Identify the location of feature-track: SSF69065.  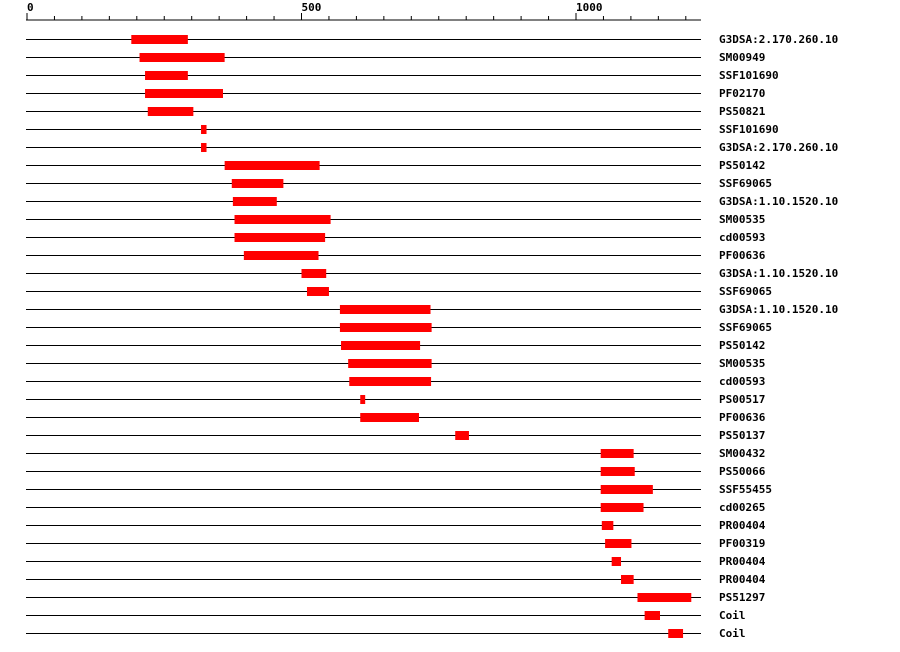
(399, 183).